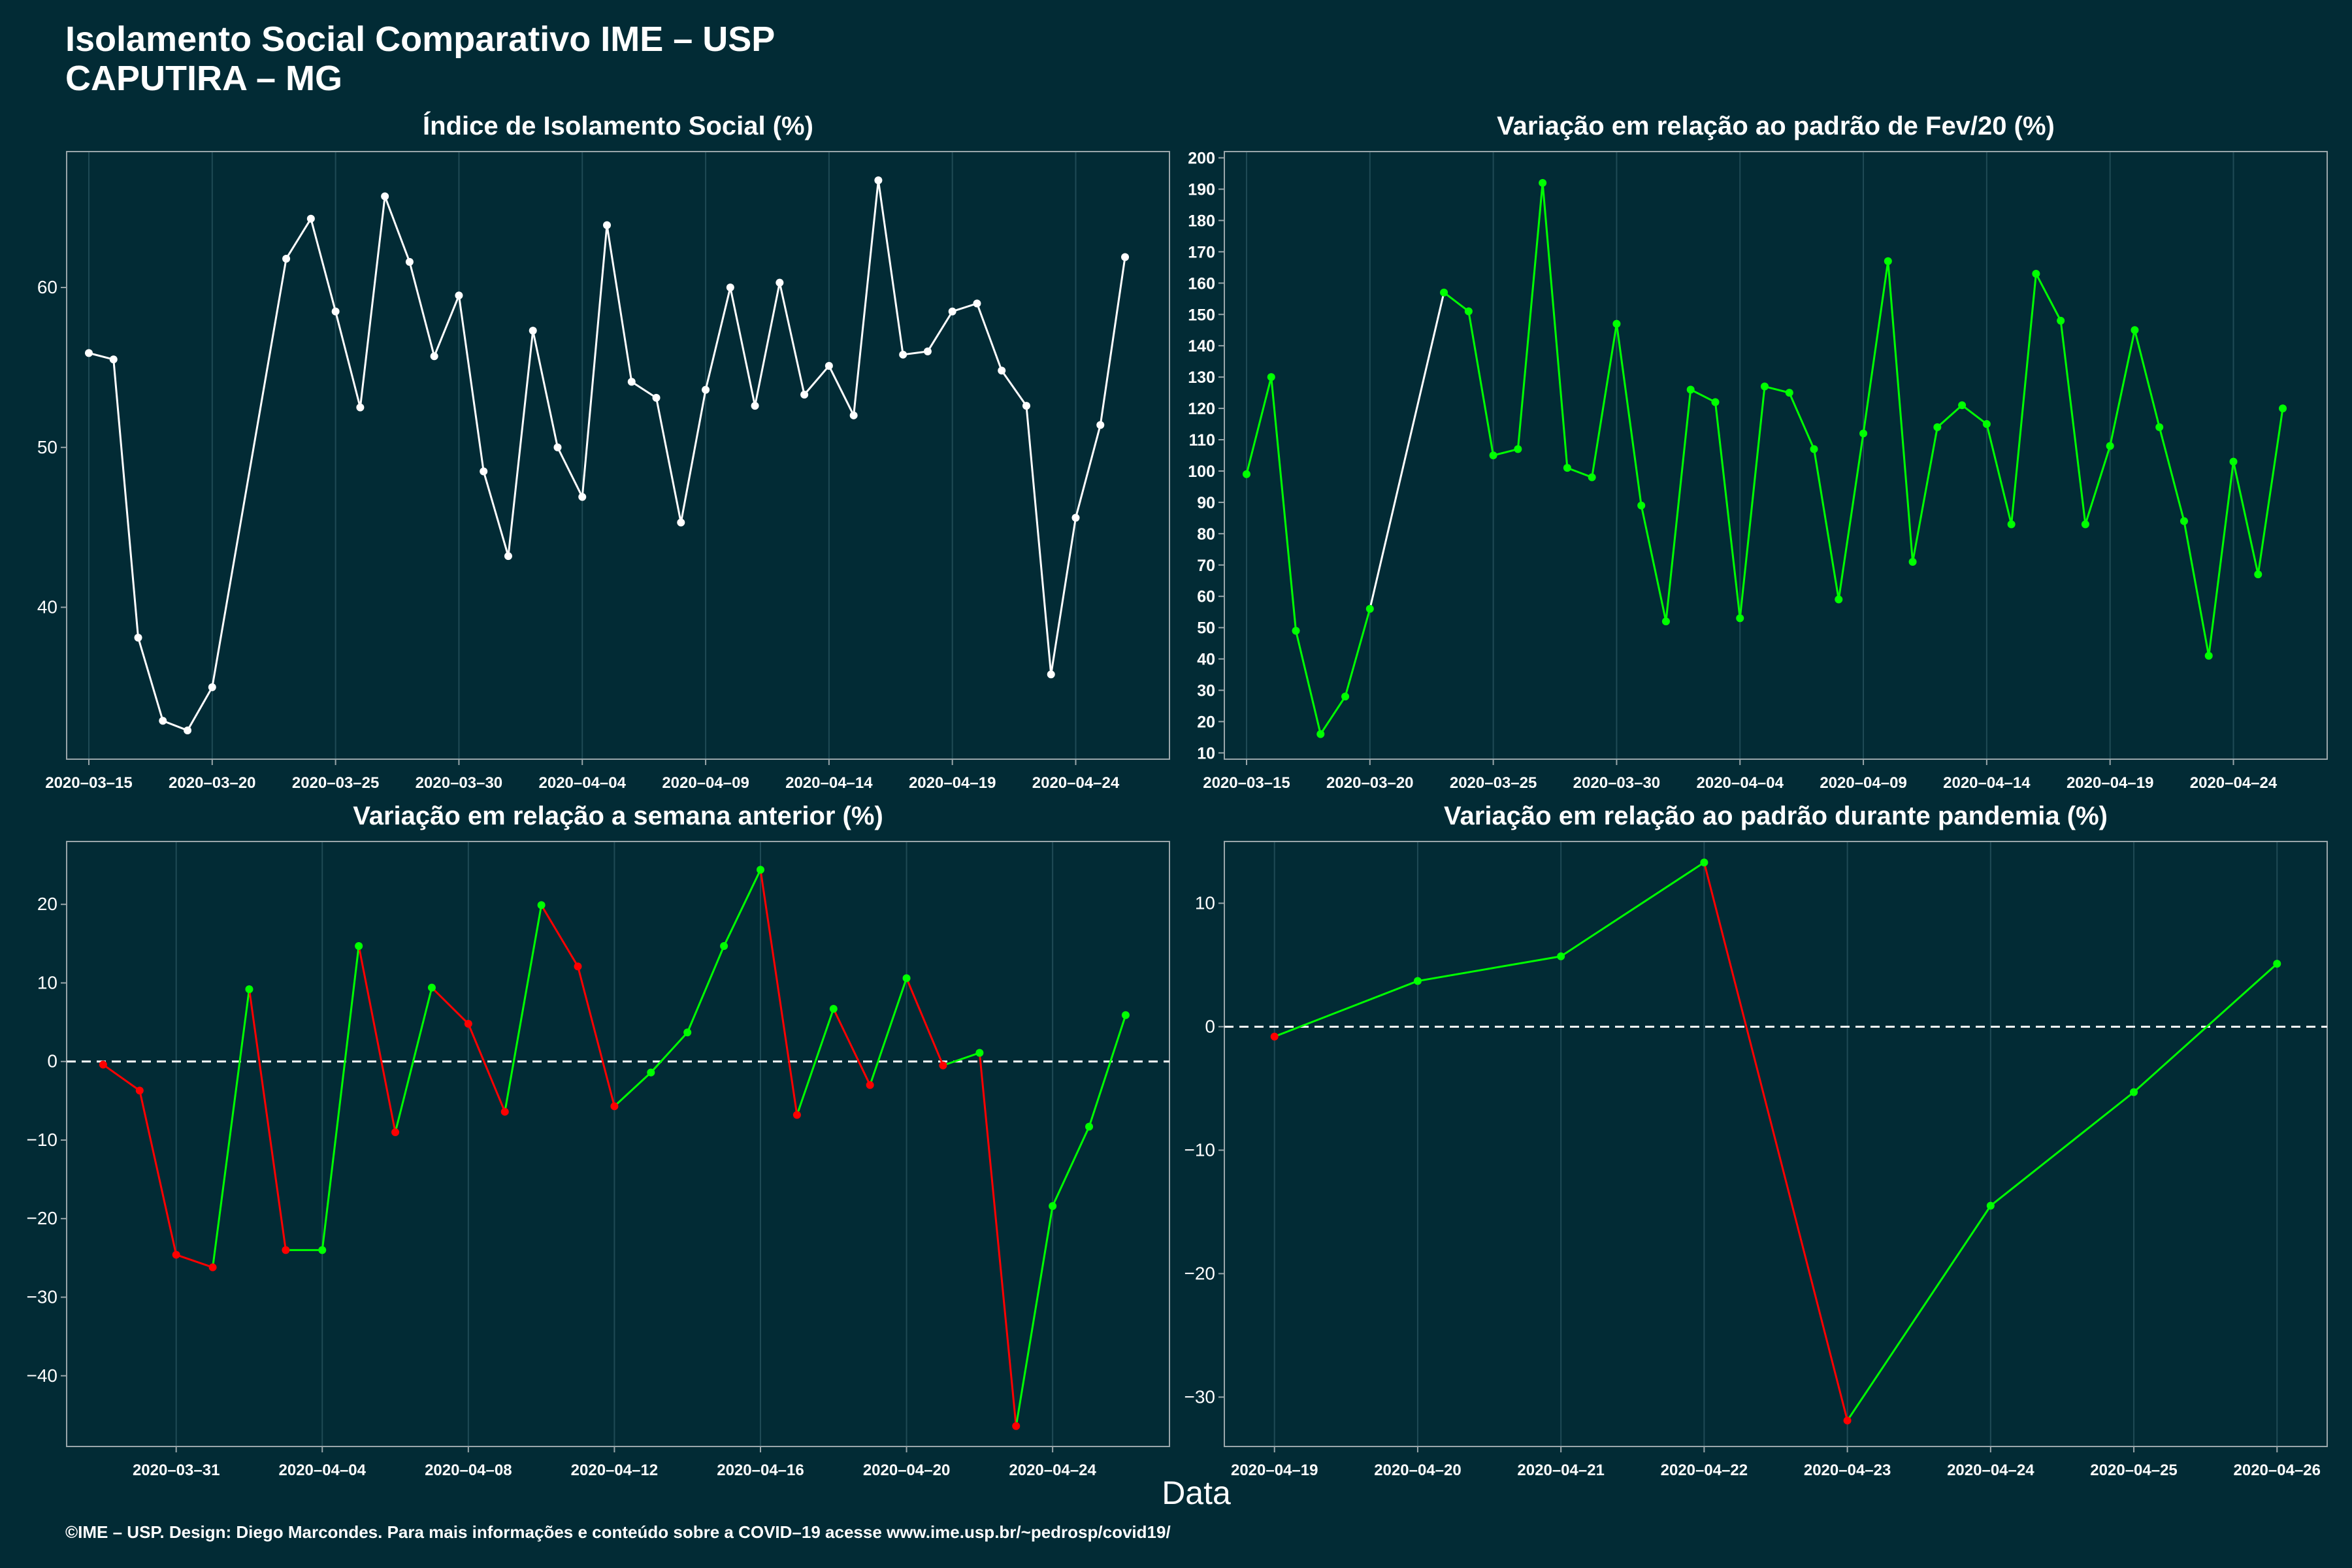 Image resolution: width=2352 pixels, height=1568 pixels. What do you see at coordinates (1206, 628) in the screenshot?
I see `y-tick-label: 50` at bounding box center [1206, 628].